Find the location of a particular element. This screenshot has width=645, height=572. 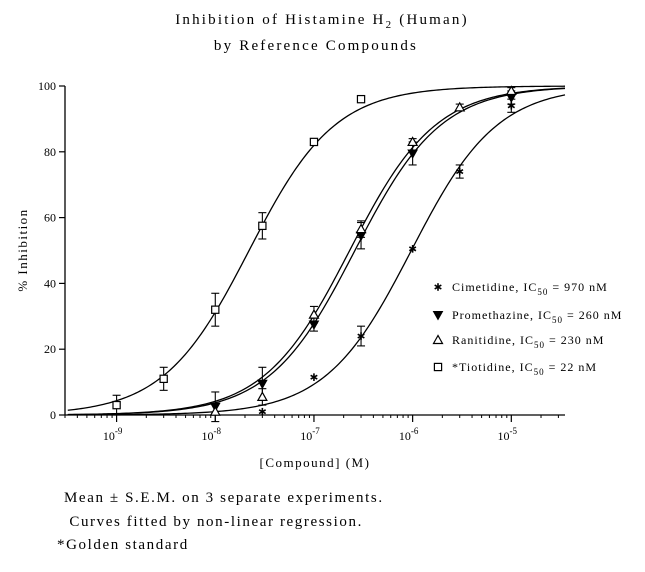

x-tick-exponent: -7 is located at coordinates (316, 431).